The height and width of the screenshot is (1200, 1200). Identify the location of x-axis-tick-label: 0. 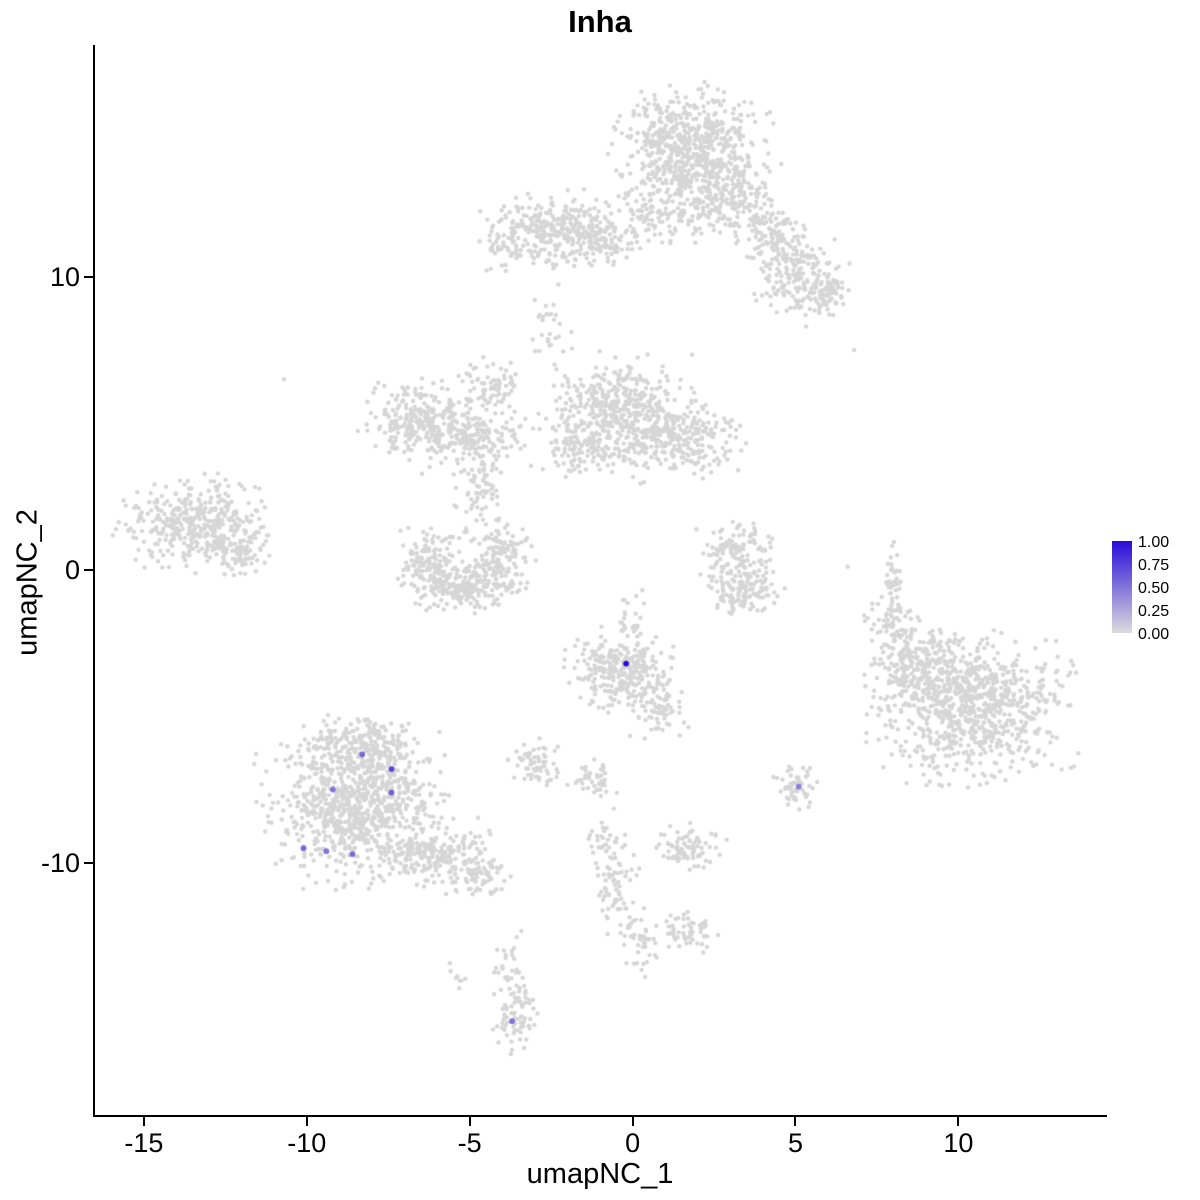
(633, 1143).